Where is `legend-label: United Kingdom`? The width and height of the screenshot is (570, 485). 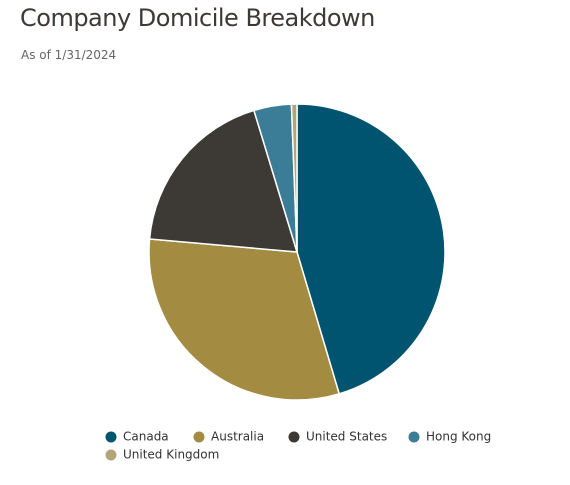
legend-label: United Kingdom is located at coordinates (171, 455).